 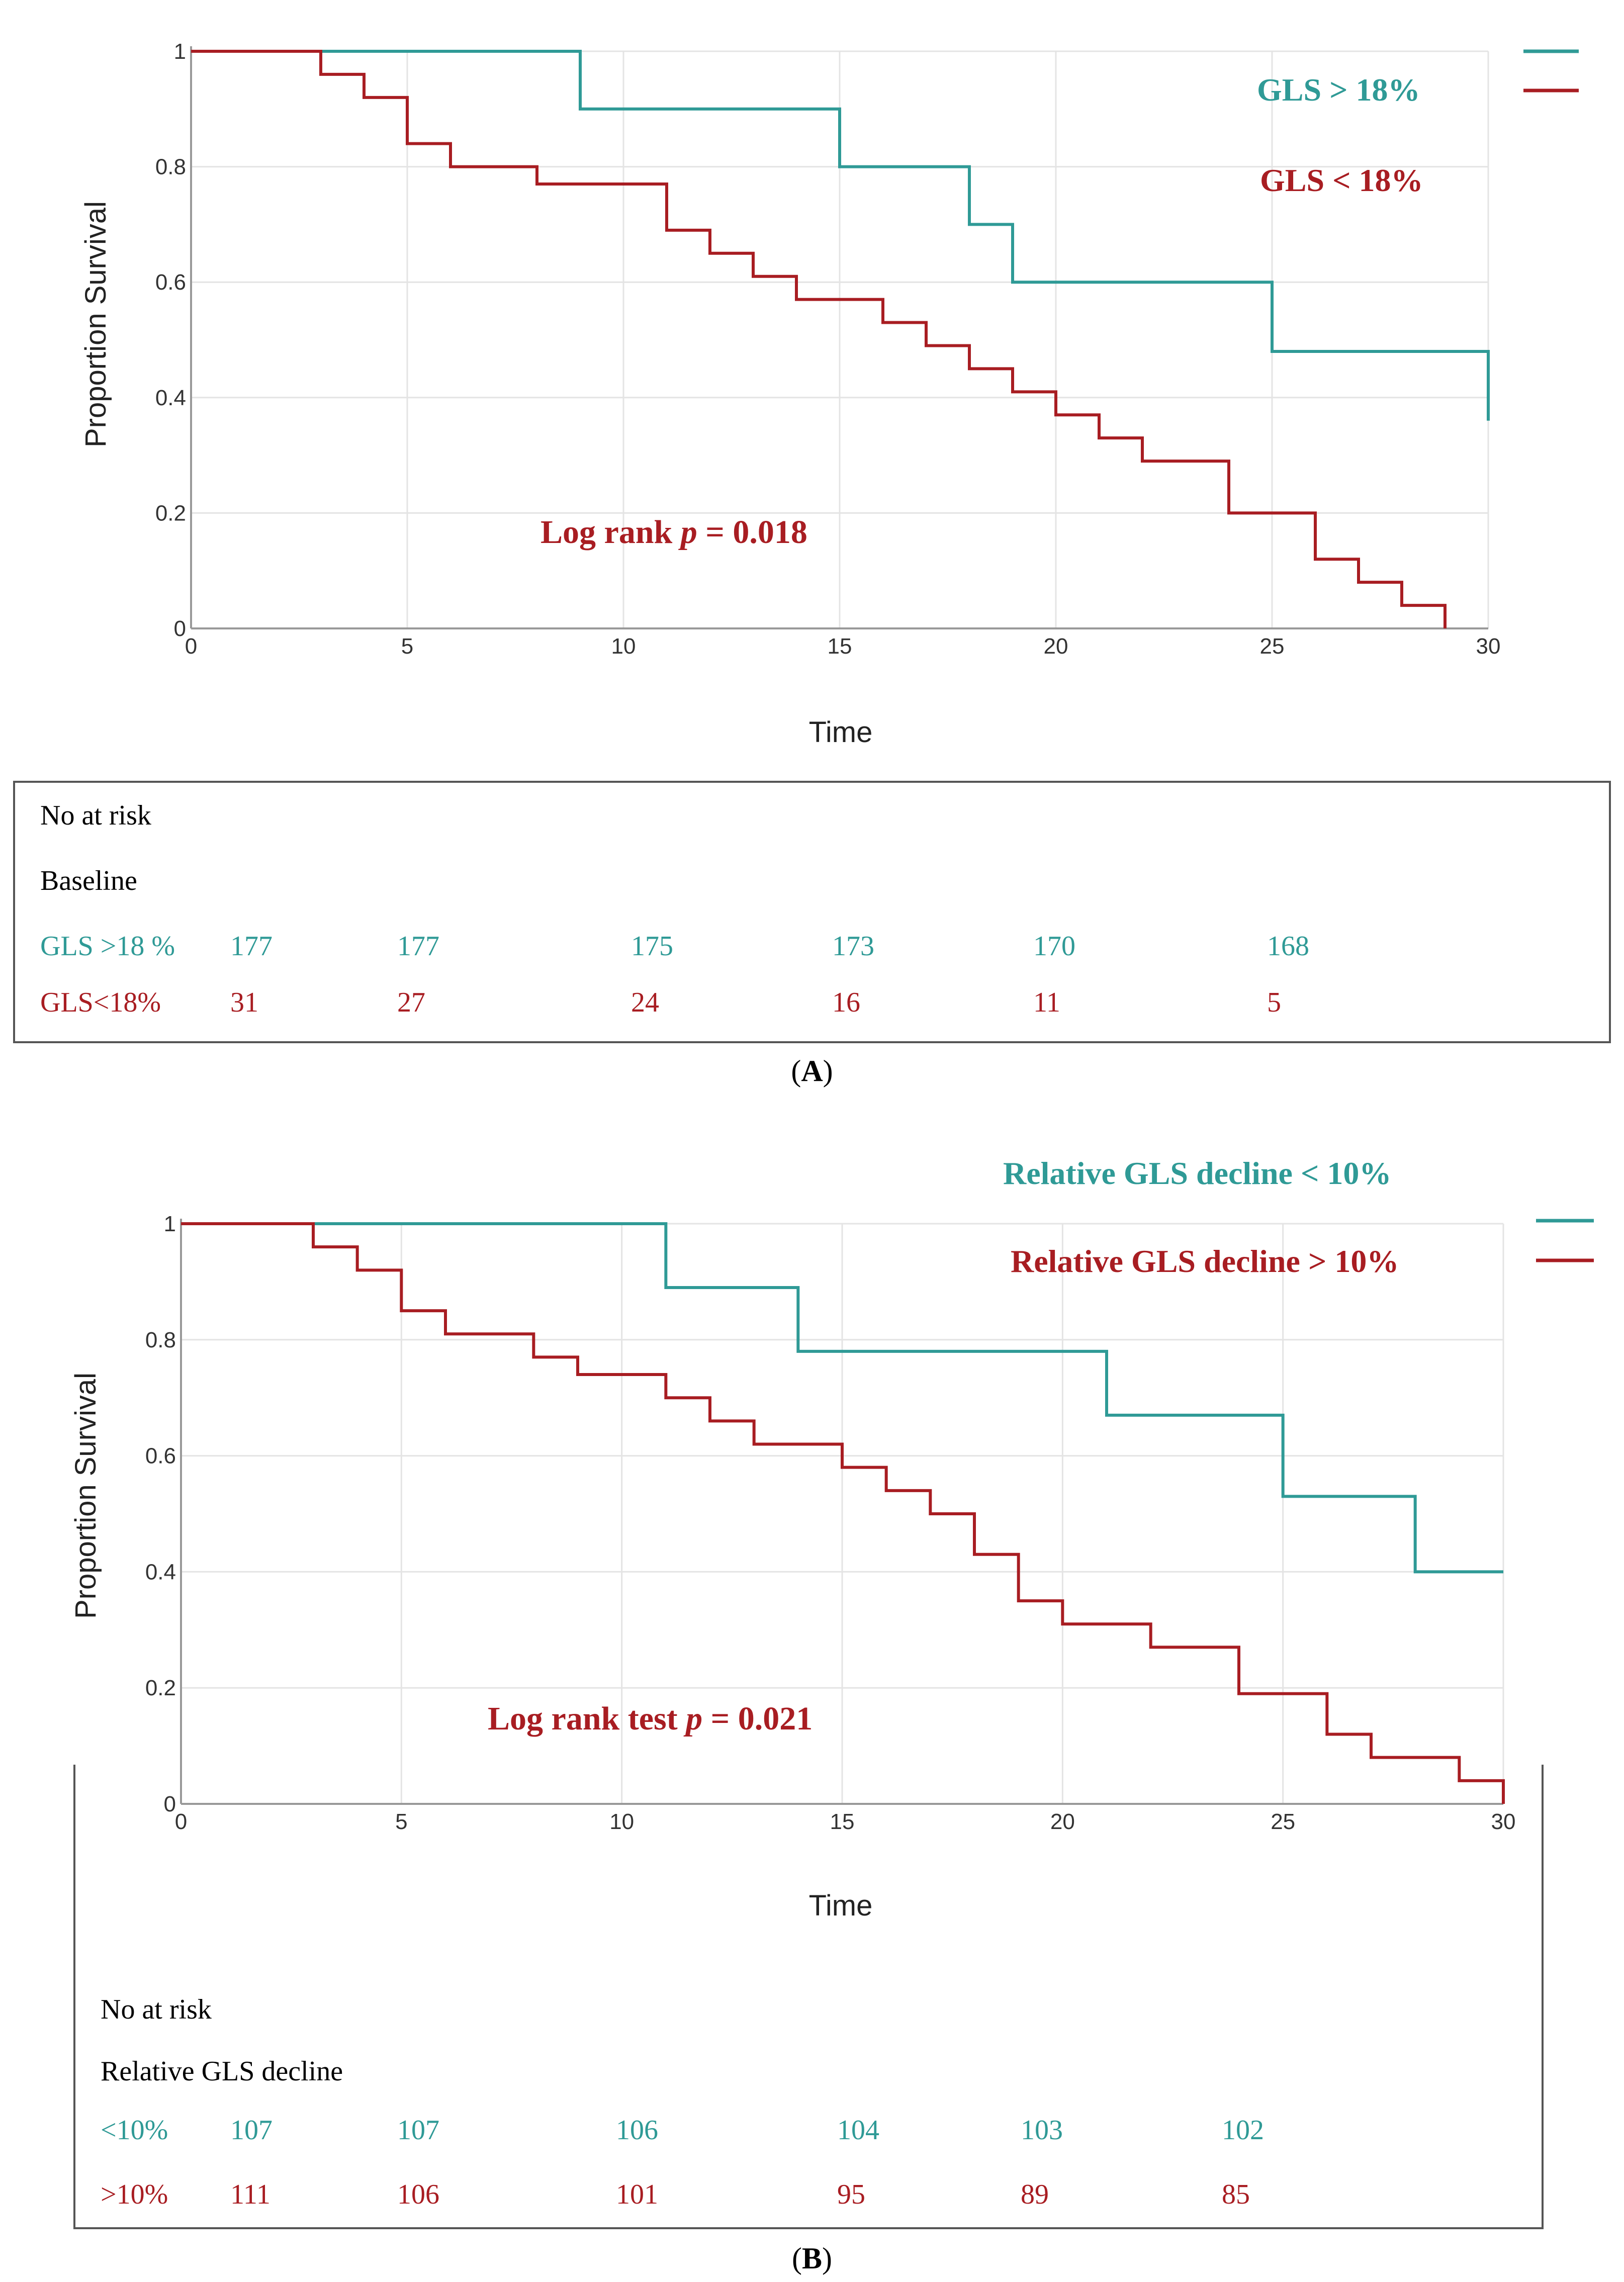 I want to click on panel-a-risk-table-frame, so click(x=812, y=912).